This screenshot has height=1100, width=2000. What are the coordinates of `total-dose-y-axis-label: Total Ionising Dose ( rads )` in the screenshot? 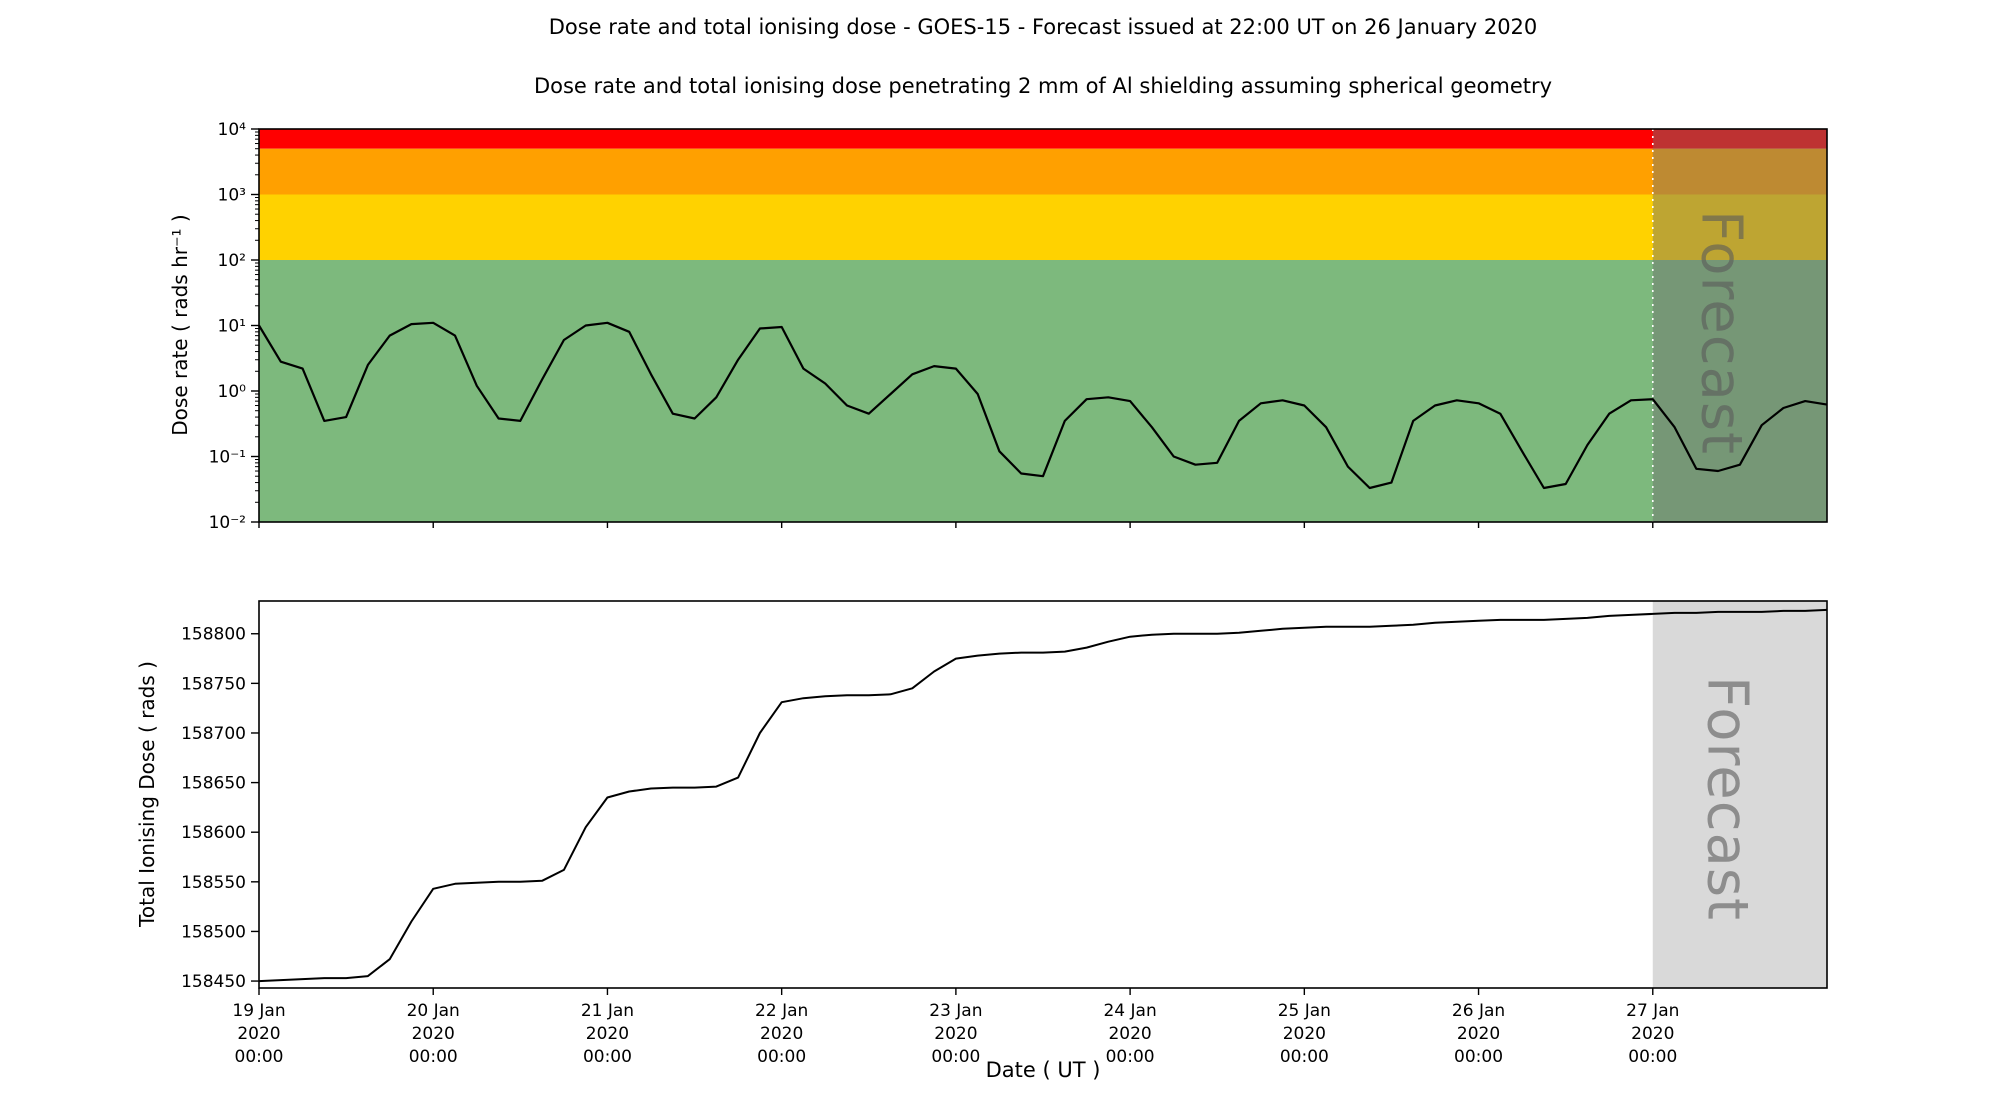 It's located at (147, 794).